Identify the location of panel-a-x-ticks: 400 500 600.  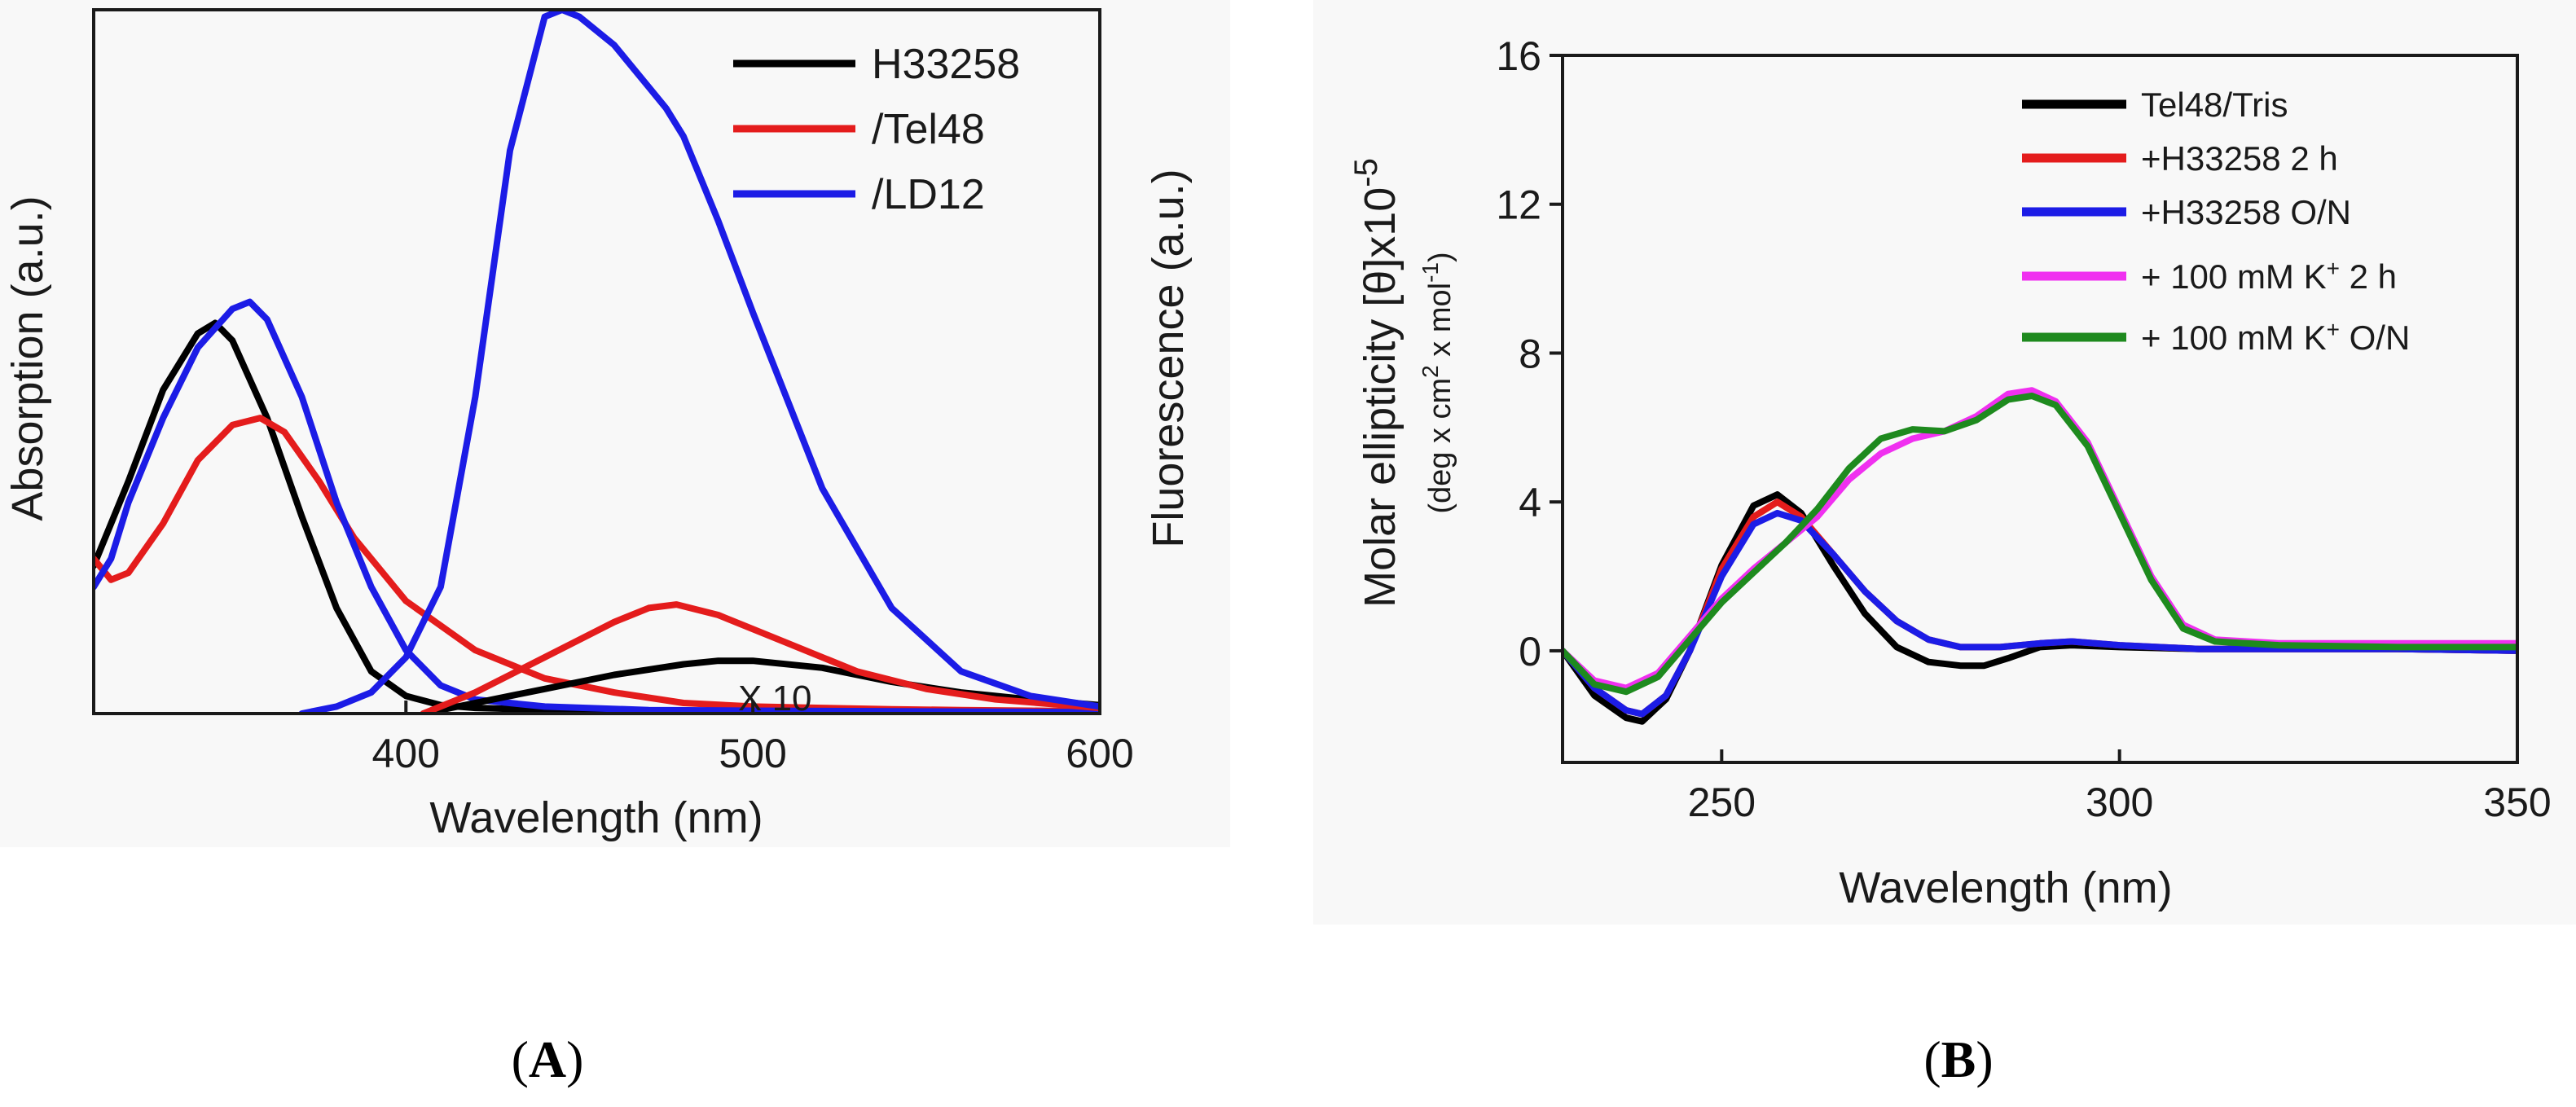
(753, 738).